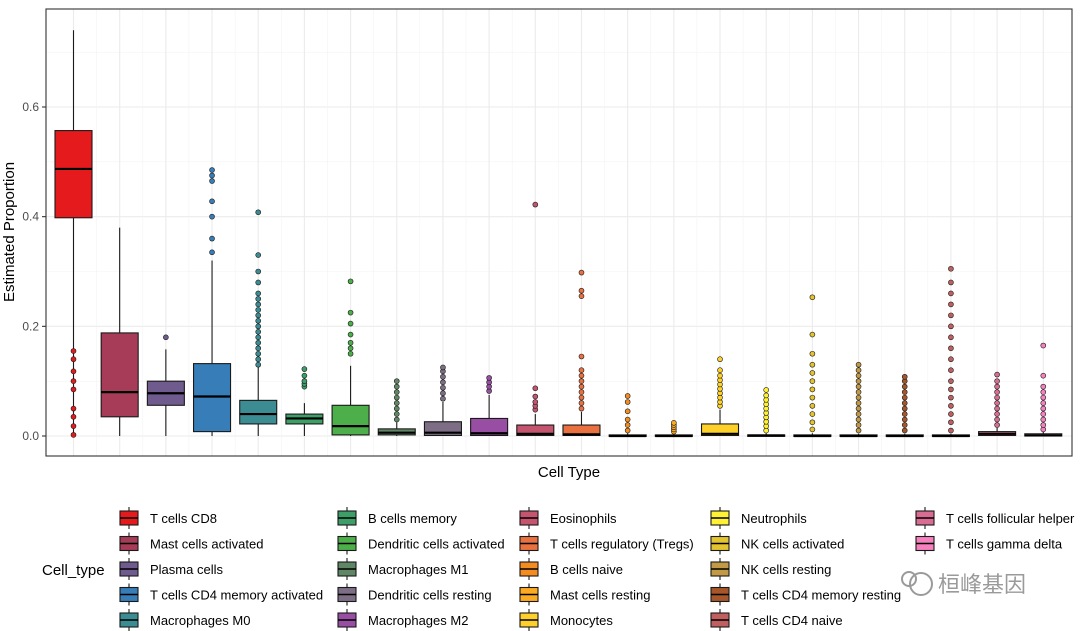 This screenshot has height=631, width=1080. Describe the element at coordinates (821, 595) in the screenshot. I see `legend-label: T cells CD4 memory resting` at that location.